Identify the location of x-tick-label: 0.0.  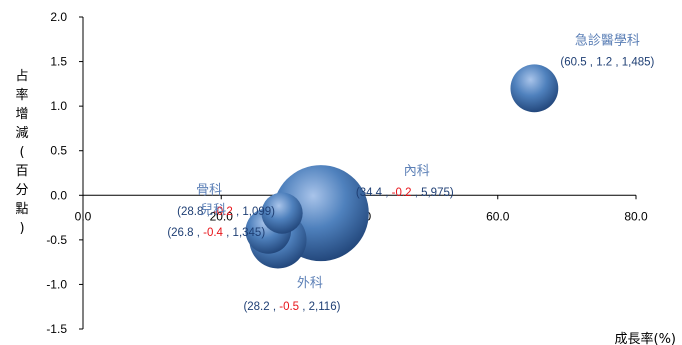
(83, 216).